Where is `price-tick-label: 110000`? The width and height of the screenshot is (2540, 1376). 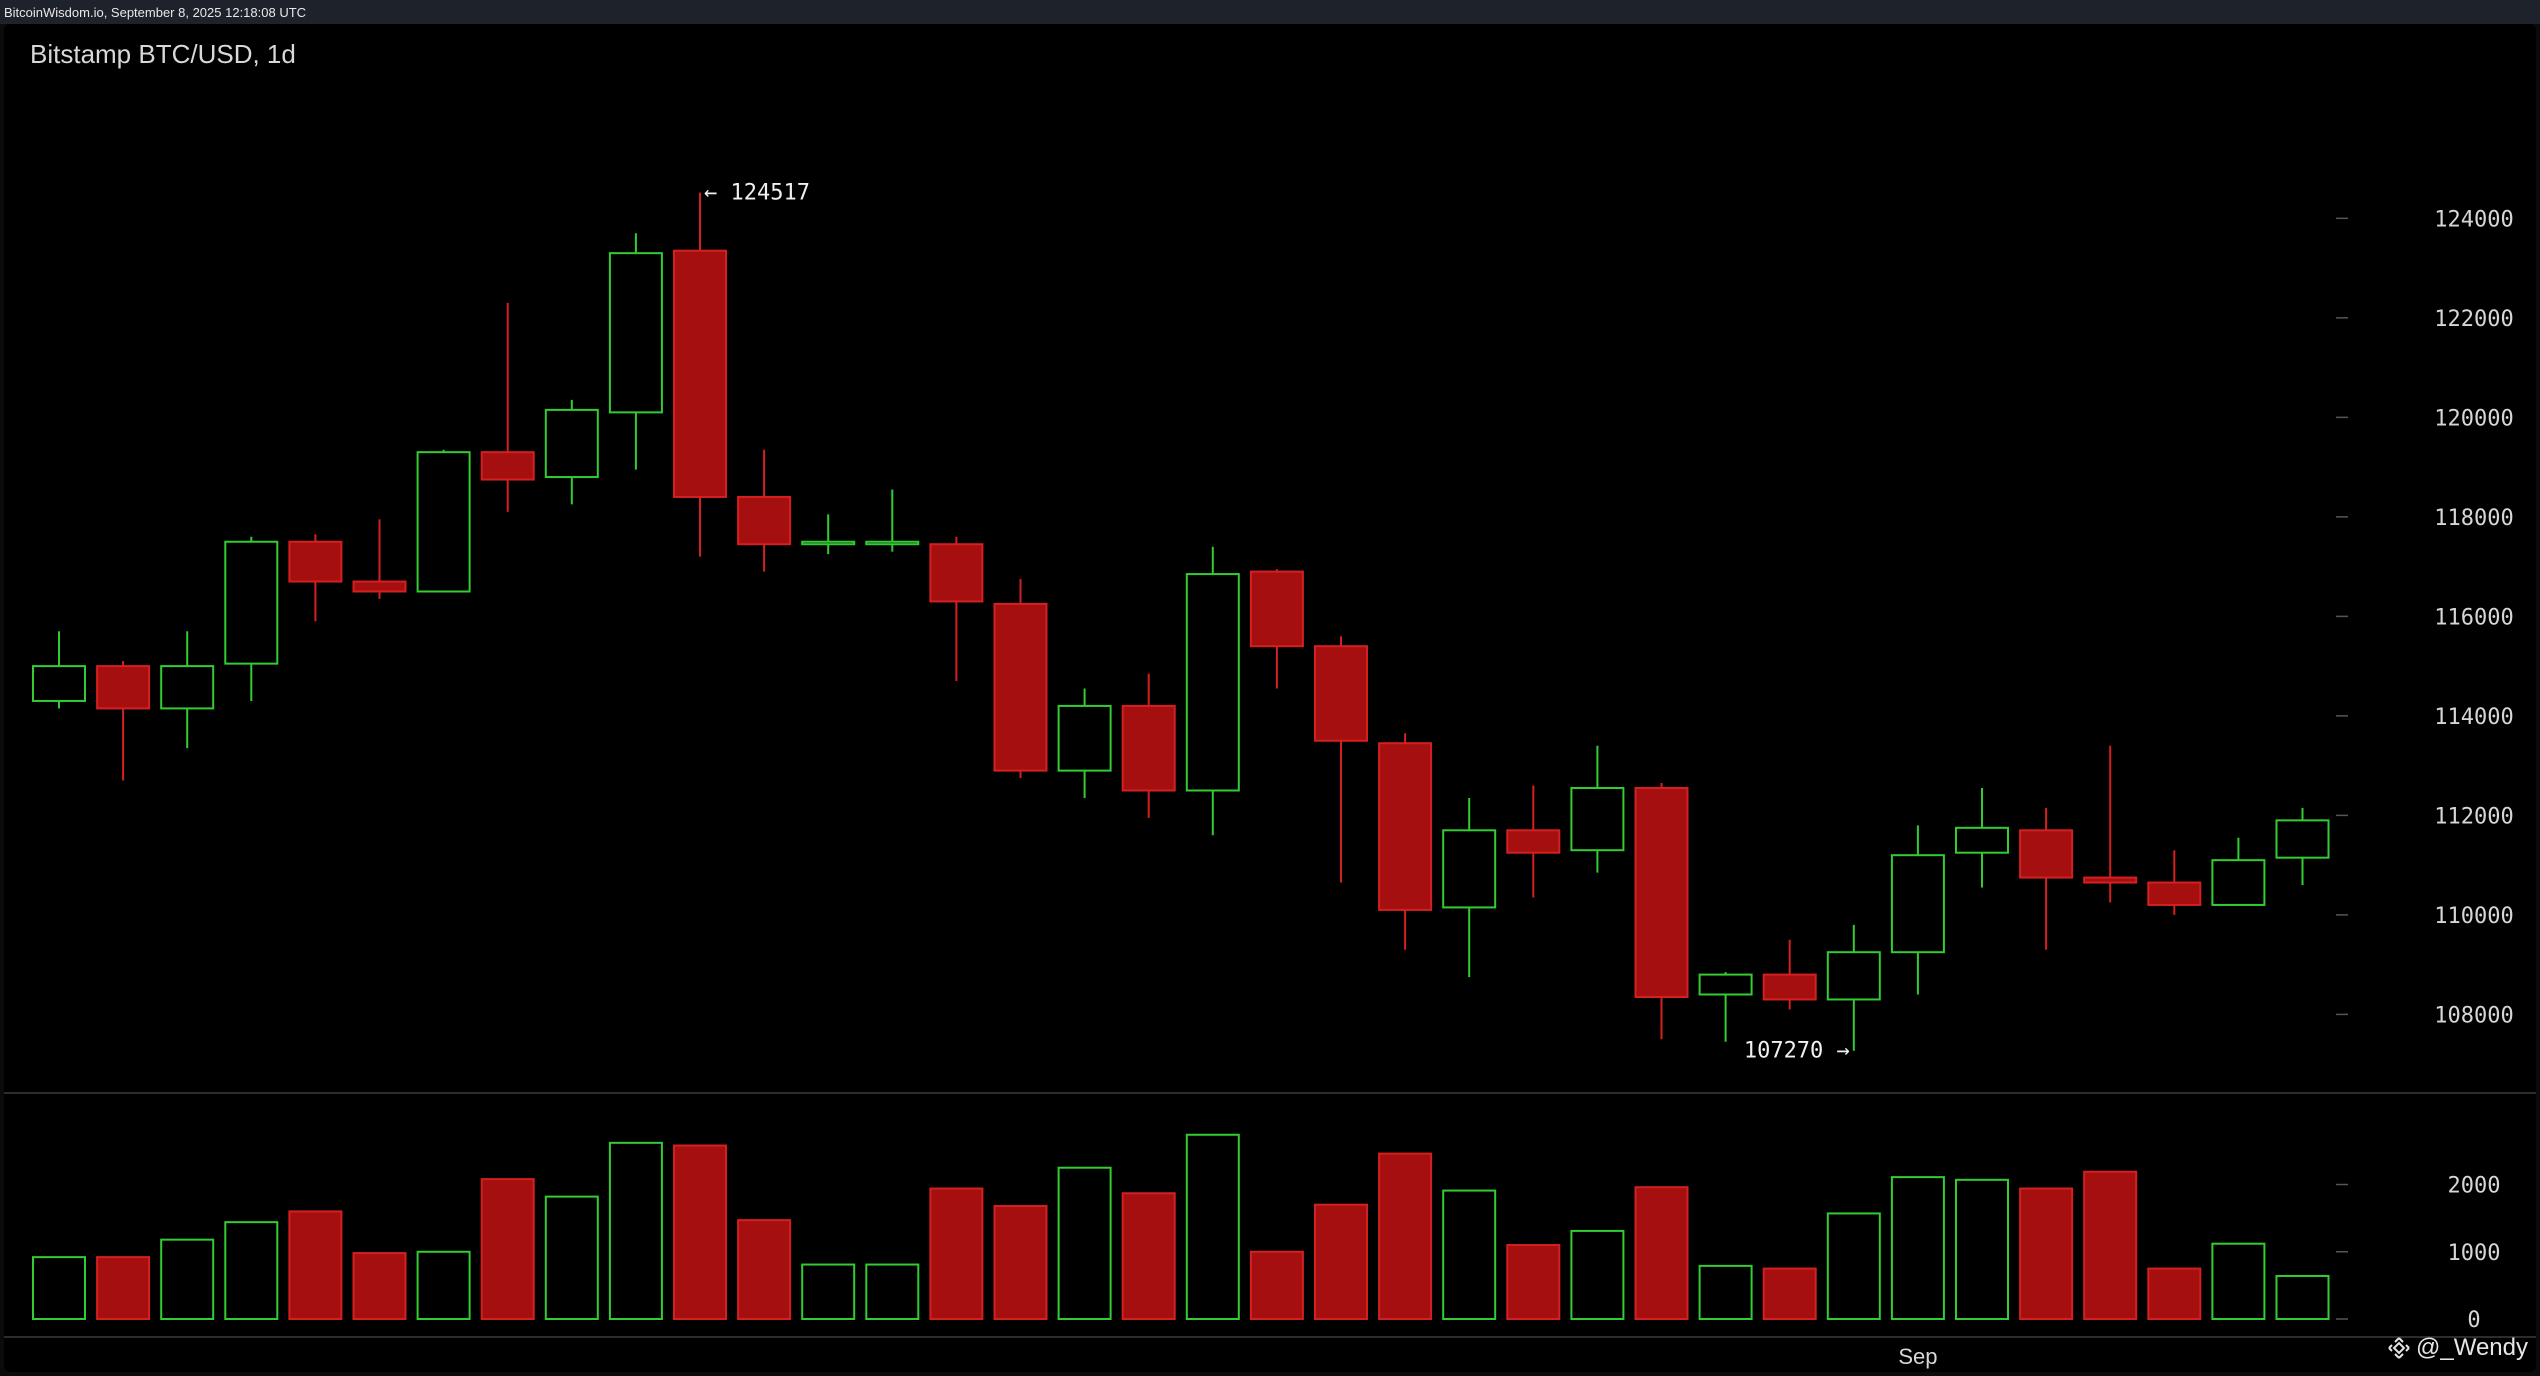 price-tick-label: 110000 is located at coordinates (2473, 916).